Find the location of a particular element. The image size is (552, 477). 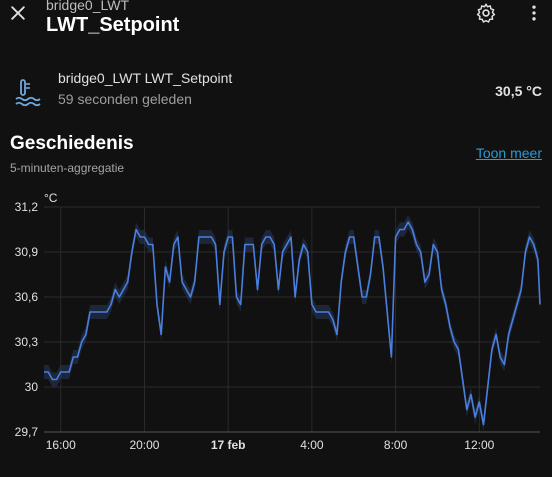

gear-icon is located at coordinates (486, 15).